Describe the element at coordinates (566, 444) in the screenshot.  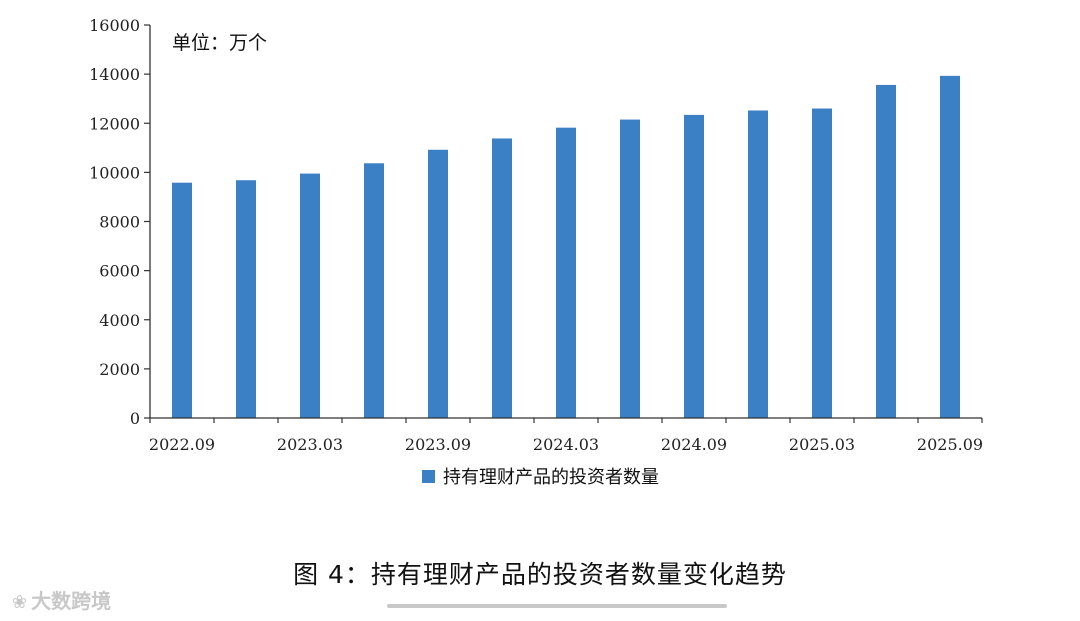
I see `x-tick-label: 2024.03` at that location.